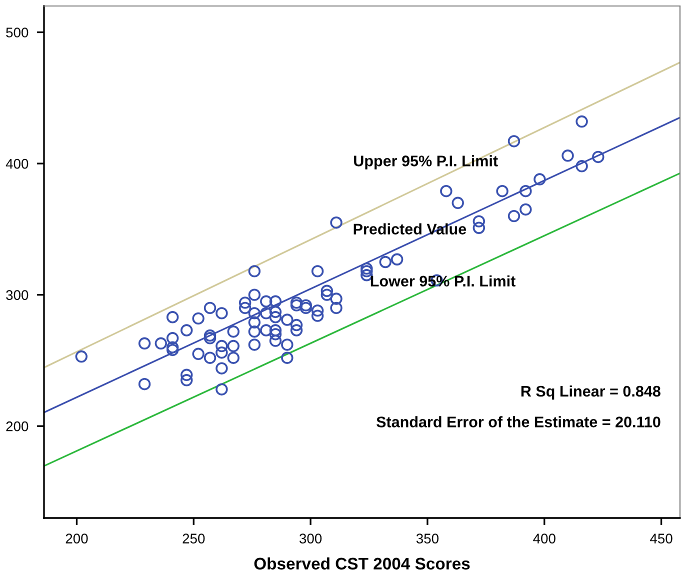 The image size is (681, 581). I want to click on y-tick-label: 500, so click(17, 33).